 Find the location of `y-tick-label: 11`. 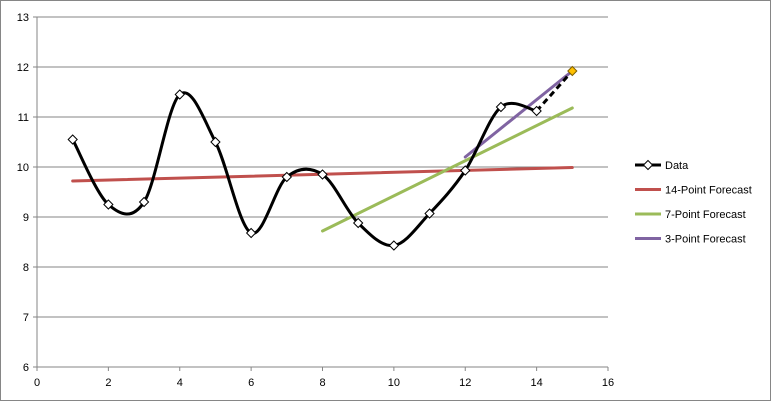

y-tick-label: 11 is located at coordinates (23, 118).